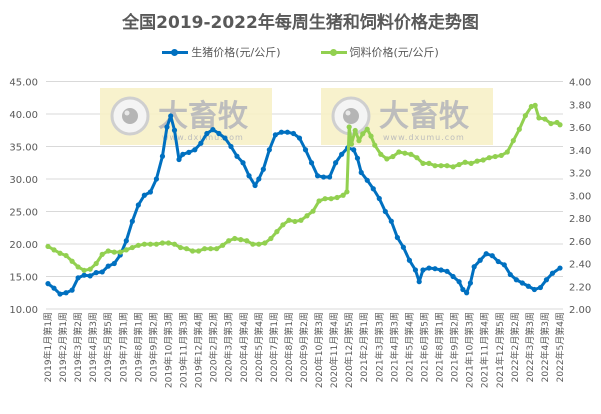 The width and height of the screenshot is (601, 414). What do you see at coordinates (221, 52) in the screenshot?
I see `legend-item-pig-price: 生猪价格(元/公斤)` at bounding box center [221, 52].